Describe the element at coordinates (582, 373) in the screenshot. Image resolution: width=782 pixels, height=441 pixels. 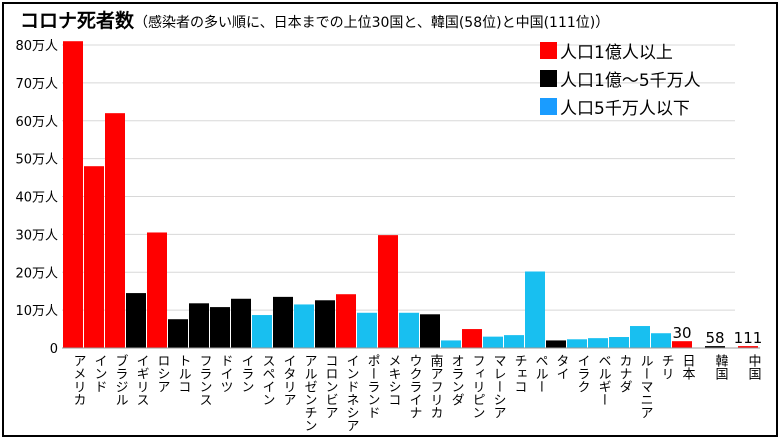
I see `x-tick-label: イラク` at that location.